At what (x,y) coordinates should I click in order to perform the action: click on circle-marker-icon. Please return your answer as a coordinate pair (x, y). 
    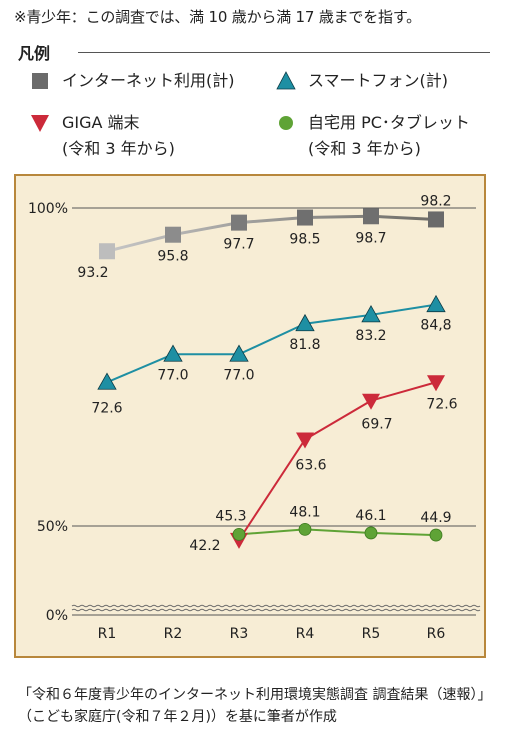
    Looking at the image, I should click on (286, 123).